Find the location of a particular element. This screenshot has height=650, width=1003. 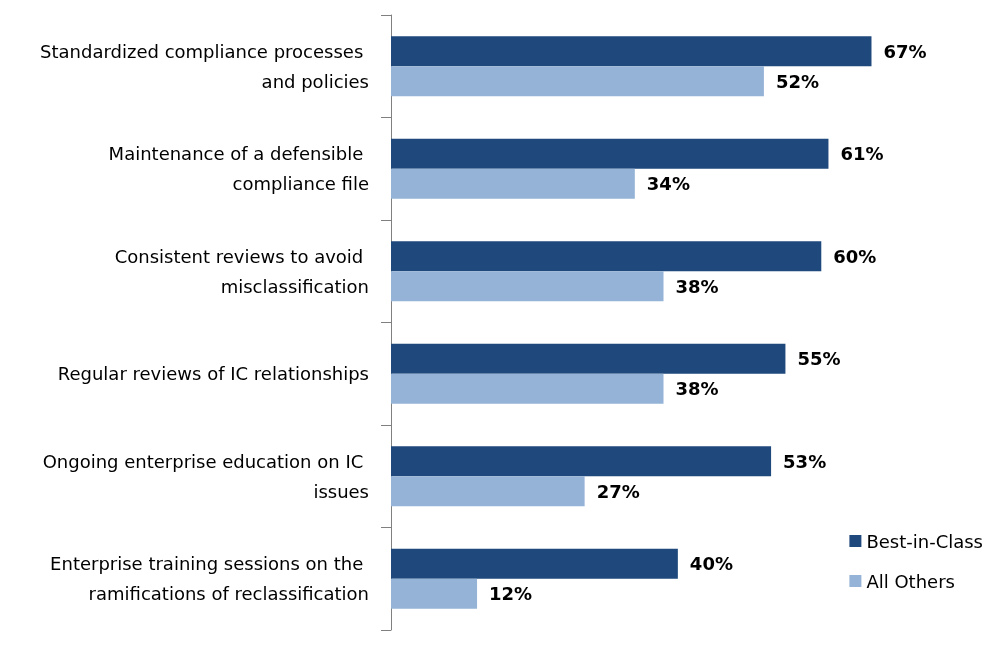

data-label: 27% is located at coordinates (618, 491).